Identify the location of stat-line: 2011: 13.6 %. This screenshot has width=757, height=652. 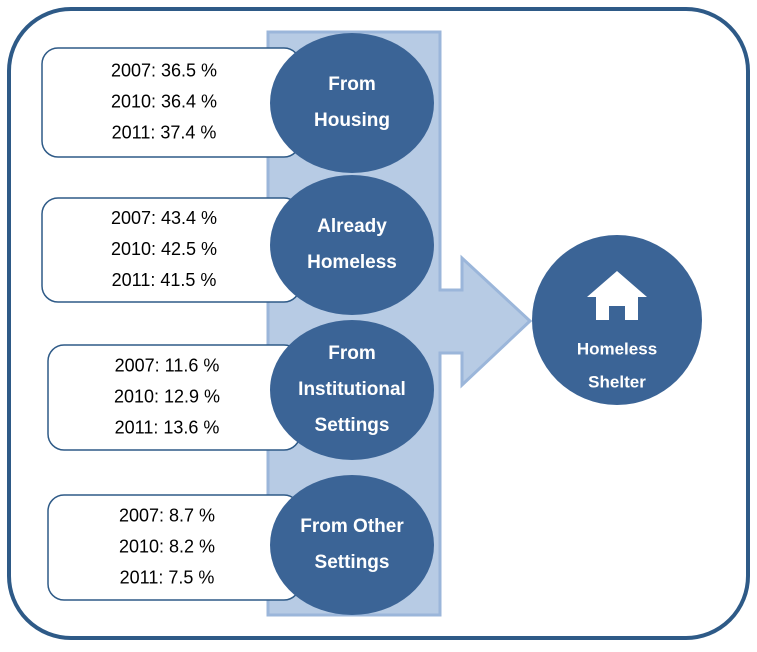
(167, 427).